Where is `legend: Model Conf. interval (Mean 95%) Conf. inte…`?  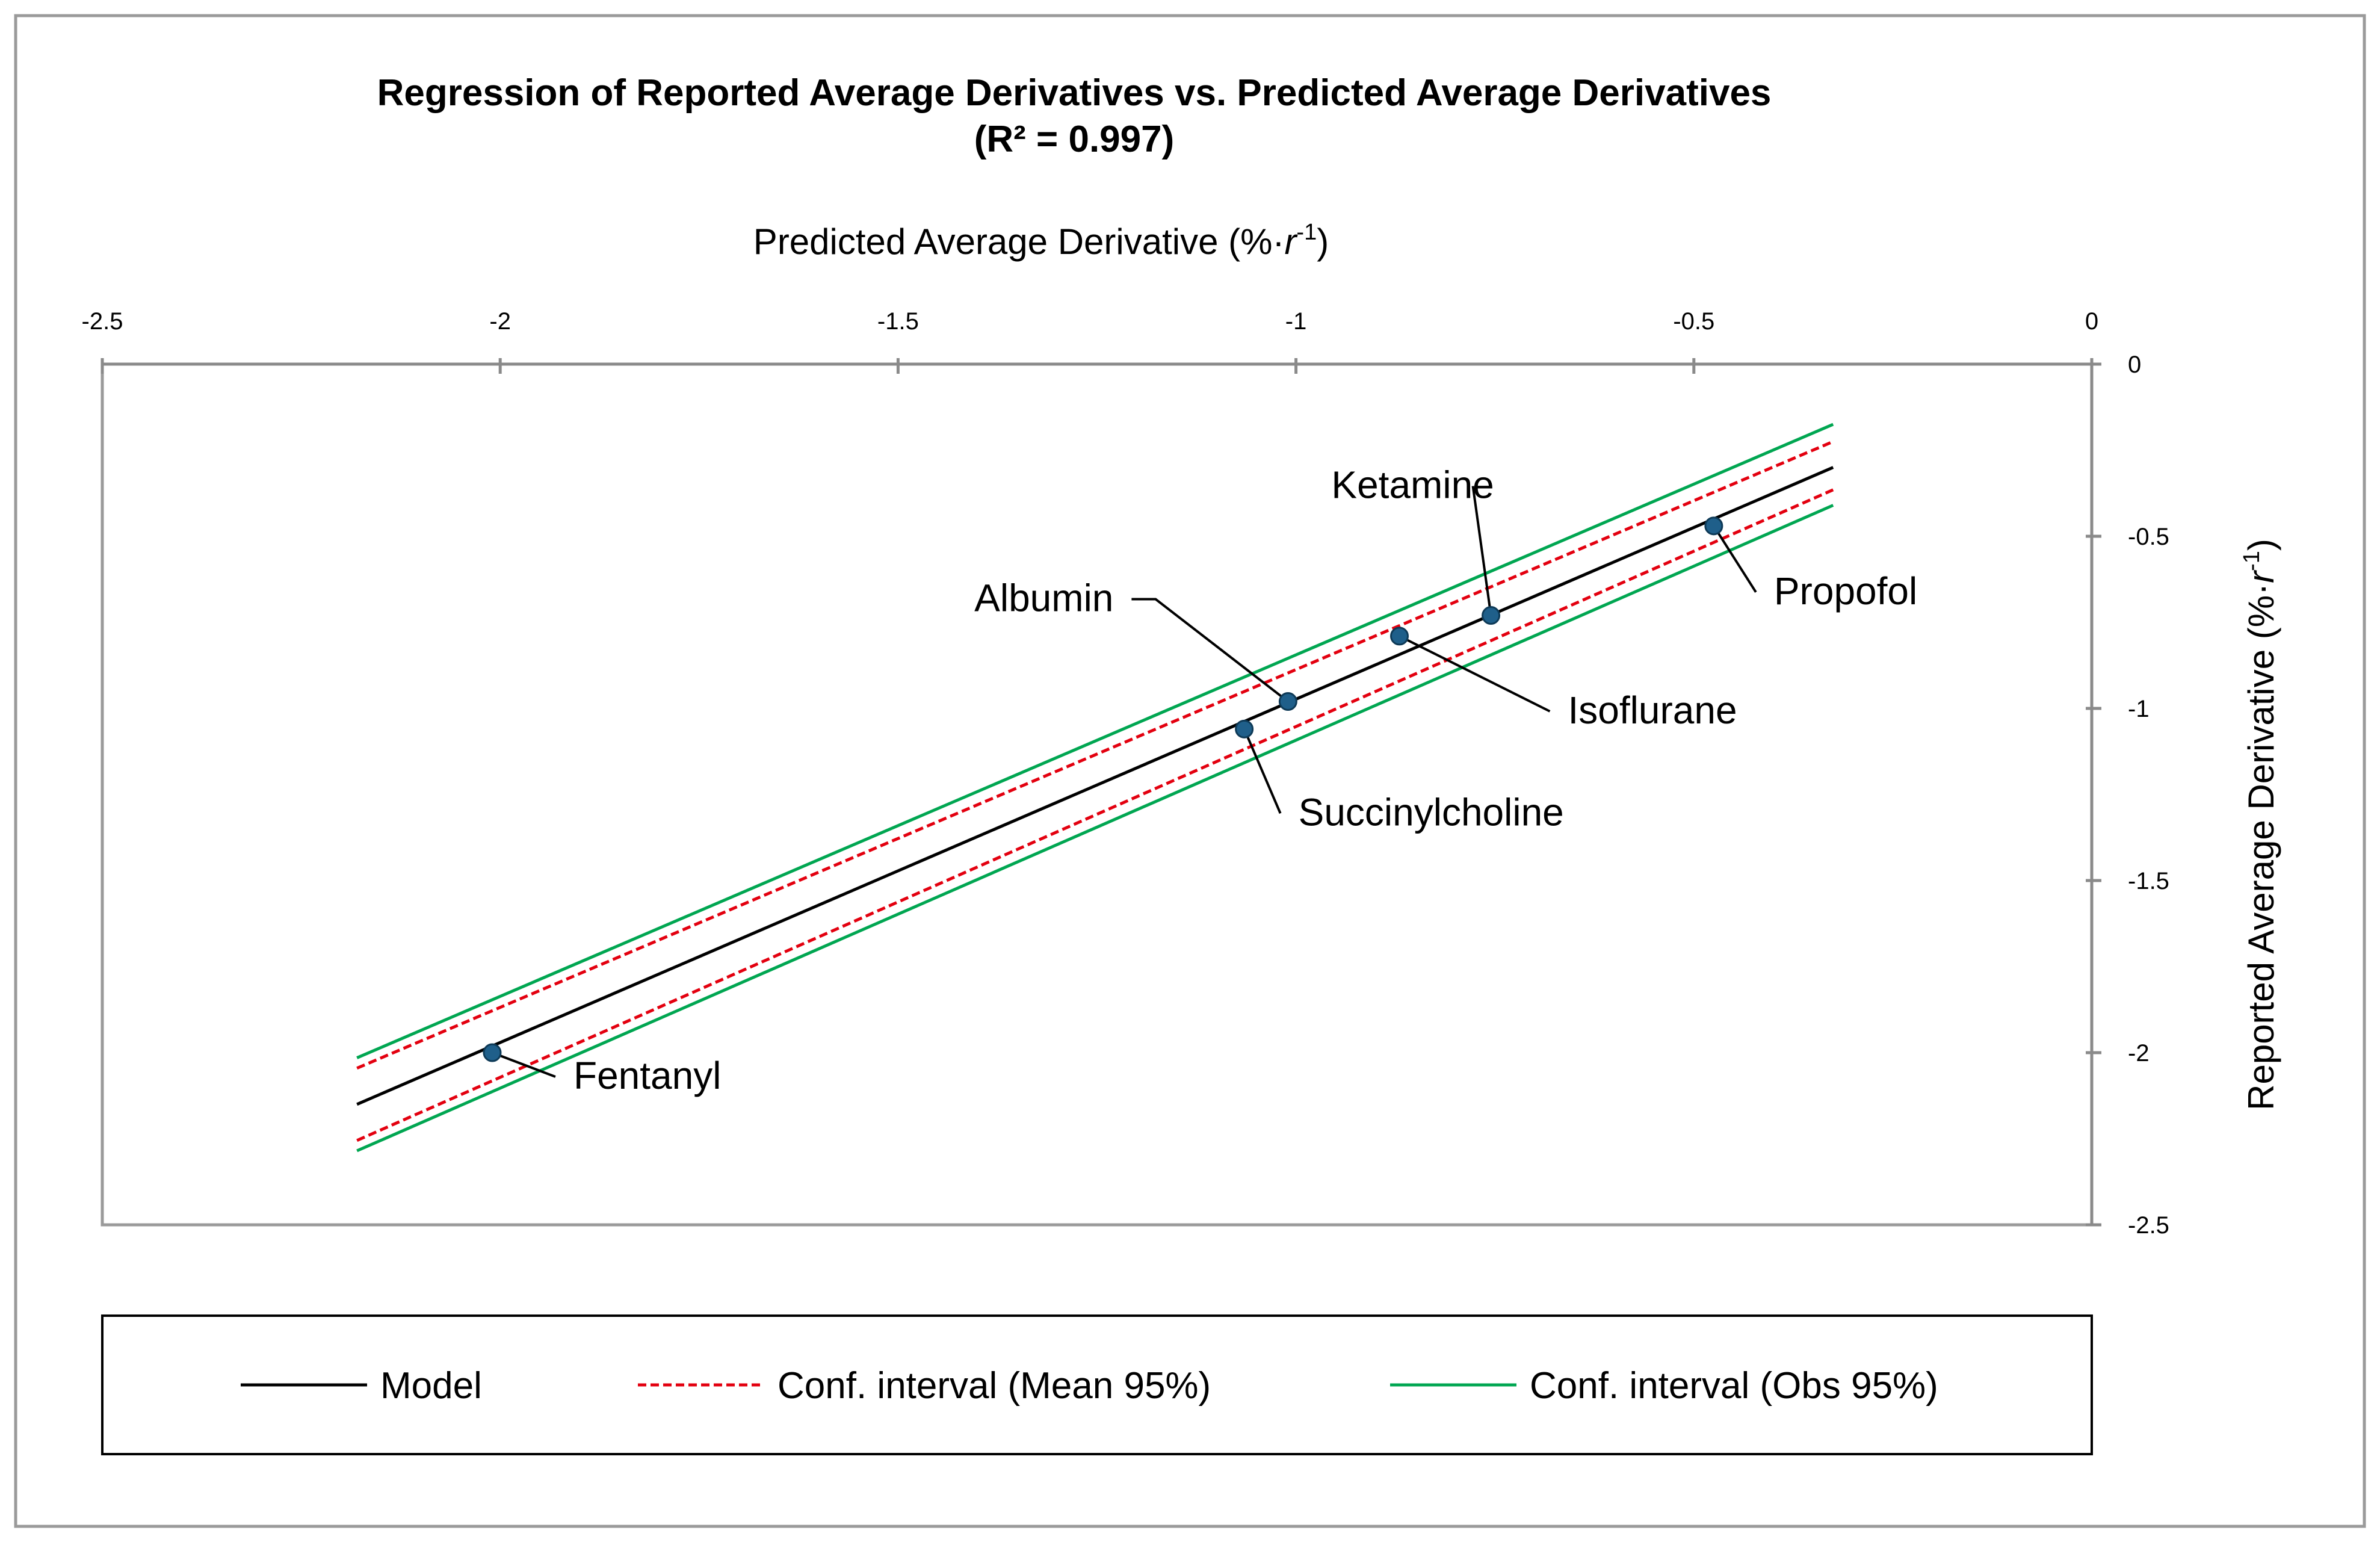
legend: Model Conf. interval (Mean 95%) Conf. inte… is located at coordinates (1090, 1386).